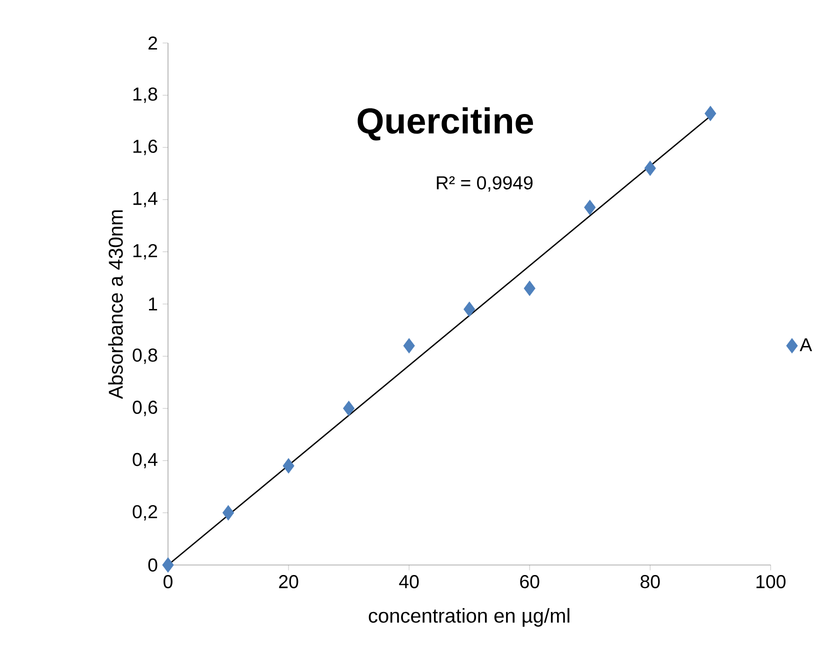 This screenshot has width=834, height=664. I want to click on x-tick-label: 0, so click(168, 581).